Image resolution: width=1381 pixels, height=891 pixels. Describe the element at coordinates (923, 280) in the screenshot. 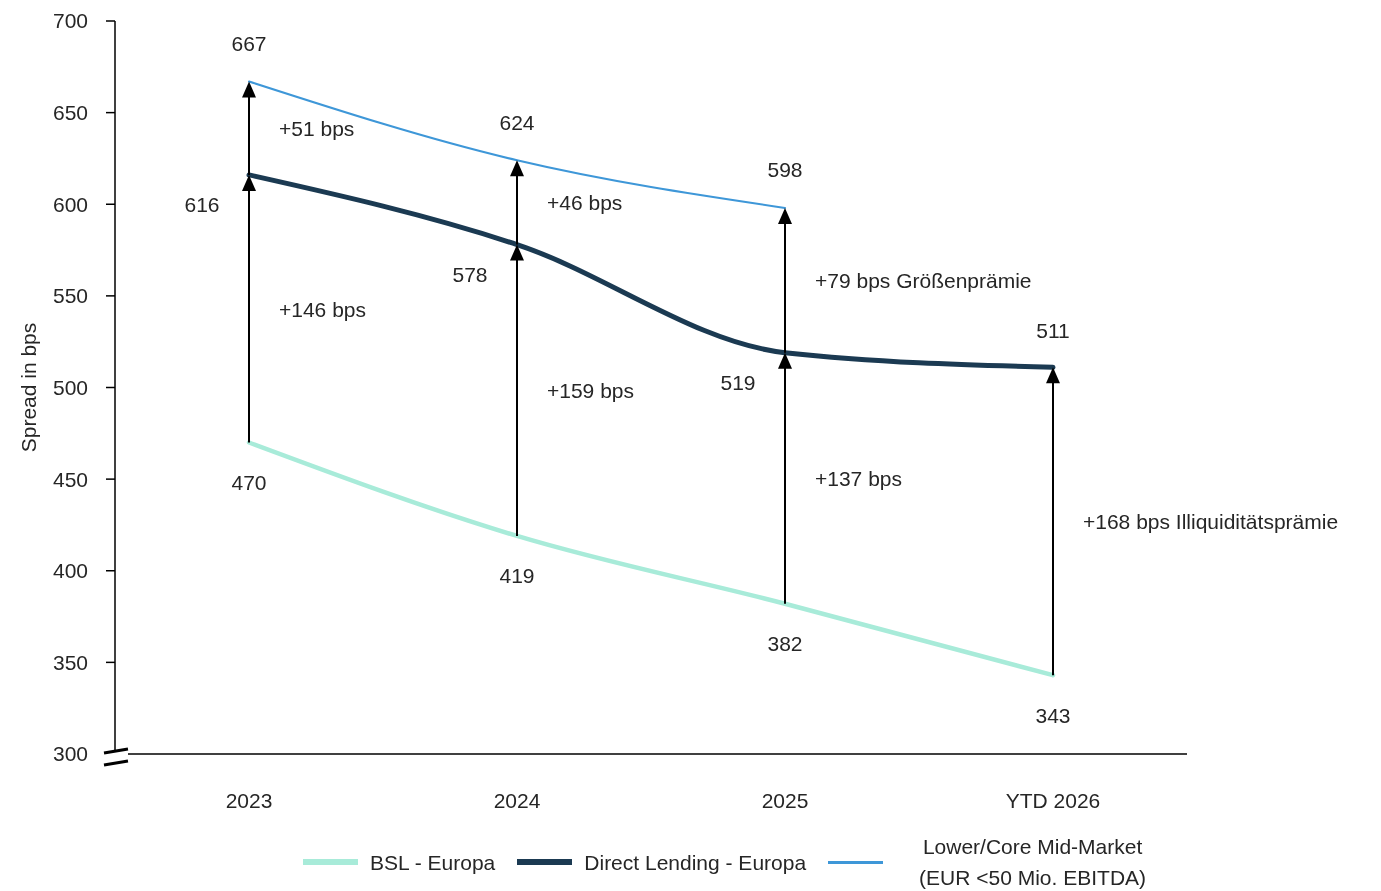

I see `annotation: +79 bps Größenprämie` at that location.